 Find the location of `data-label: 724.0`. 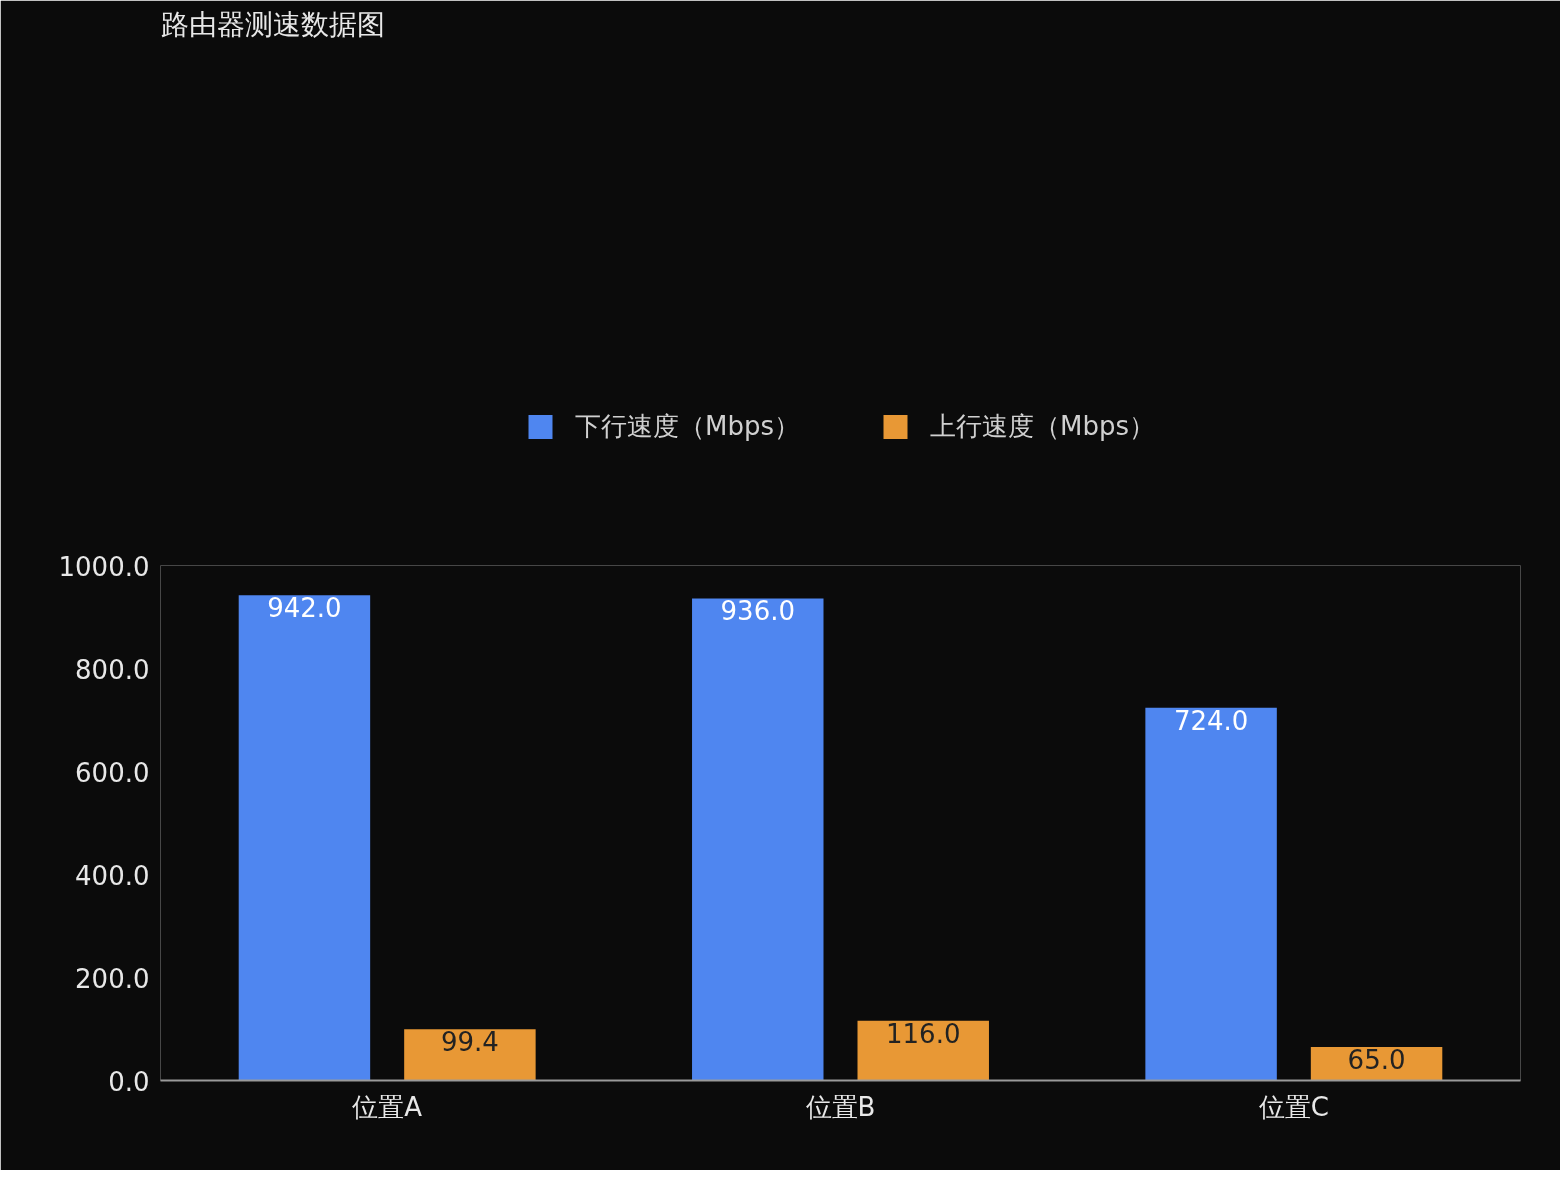

data-label: 724.0 is located at coordinates (1211, 720).